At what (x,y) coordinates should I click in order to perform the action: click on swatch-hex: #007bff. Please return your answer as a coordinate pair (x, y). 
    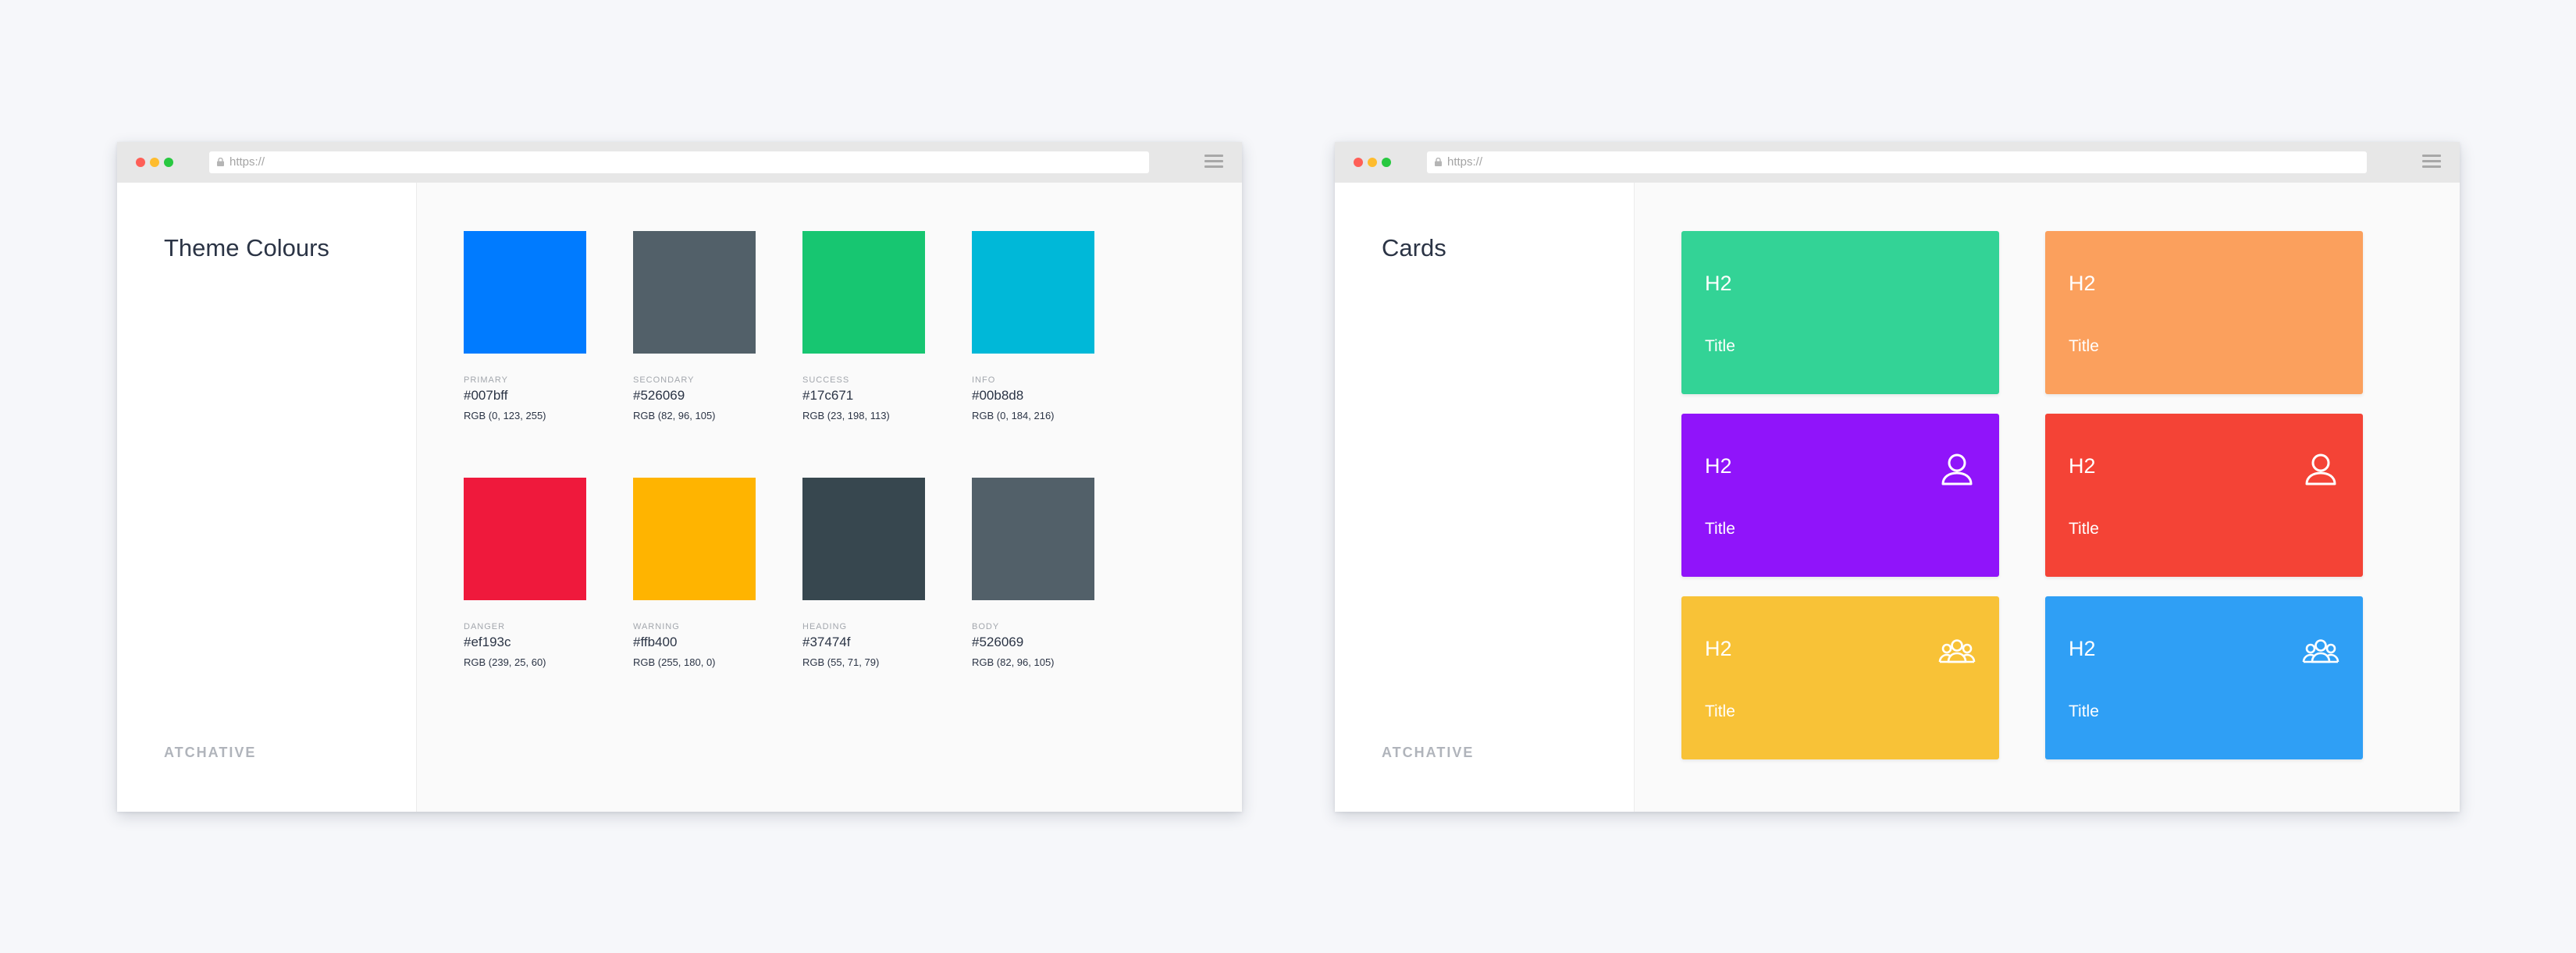
    Looking at the image, I should click on (486, 395).